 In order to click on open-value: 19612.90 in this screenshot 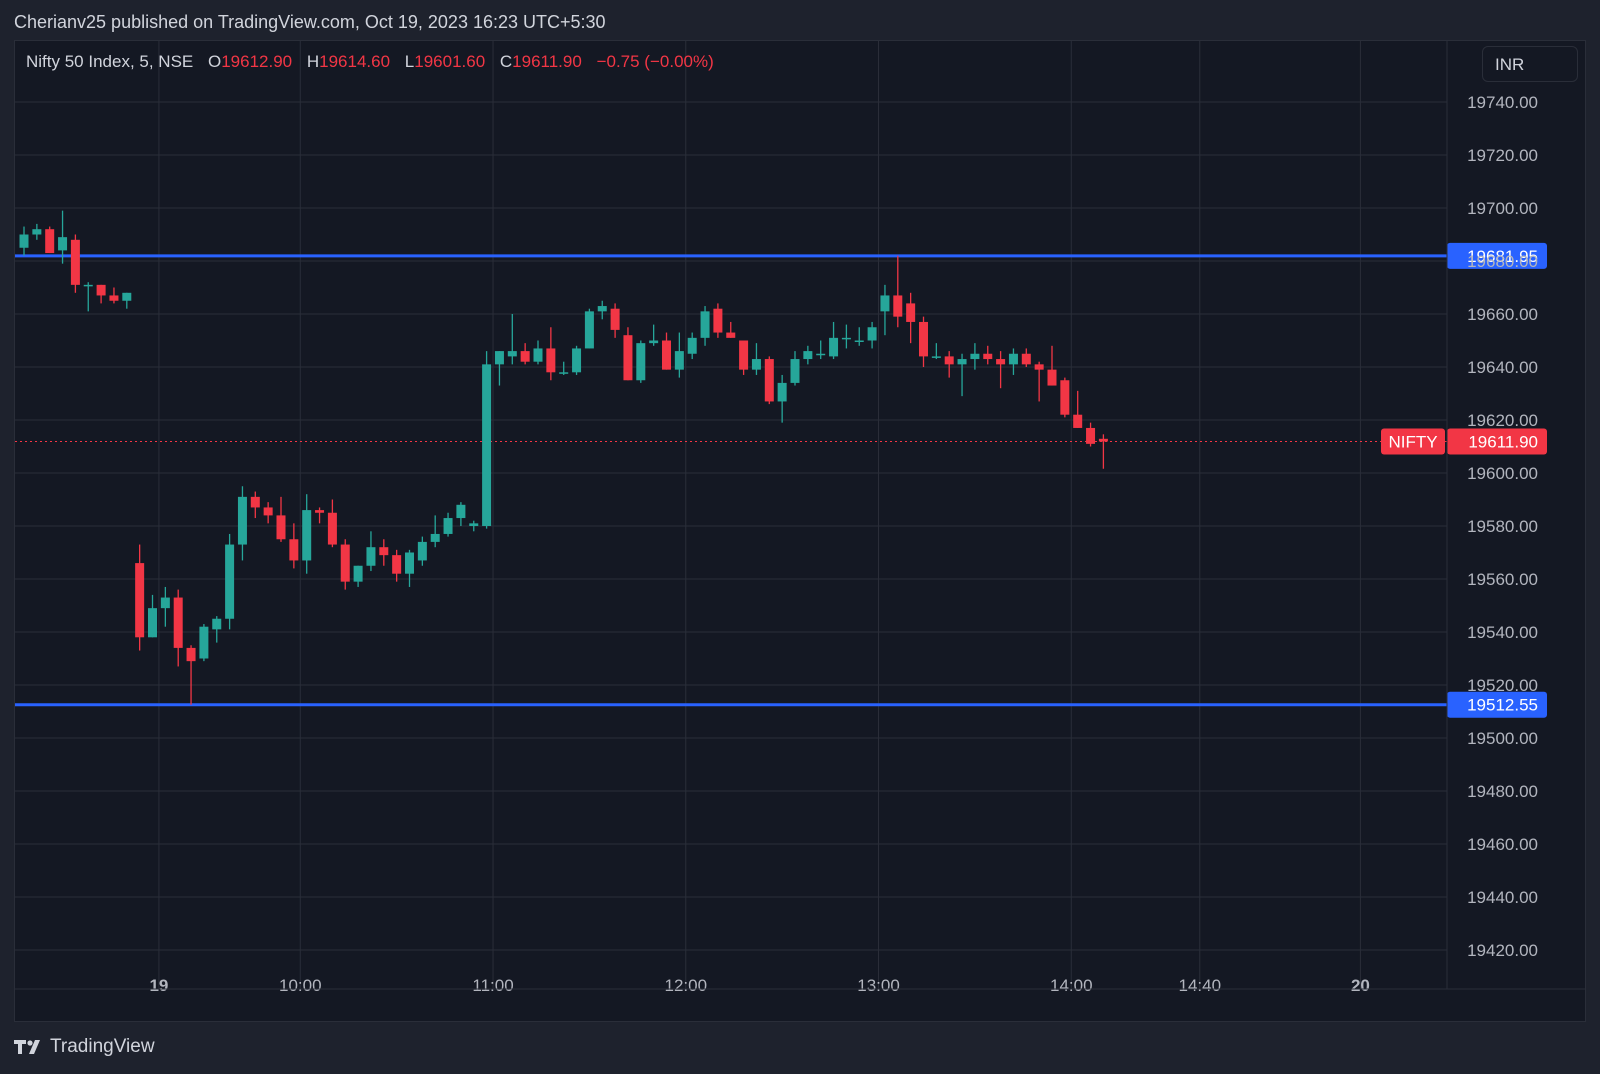, I will do `click(257, 61)`.